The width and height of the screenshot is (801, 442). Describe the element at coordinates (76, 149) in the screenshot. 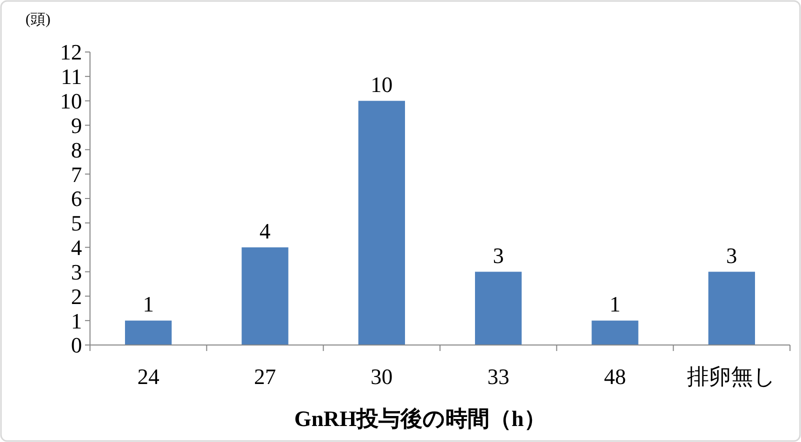

I see `y-tick-label: 8` at that location.